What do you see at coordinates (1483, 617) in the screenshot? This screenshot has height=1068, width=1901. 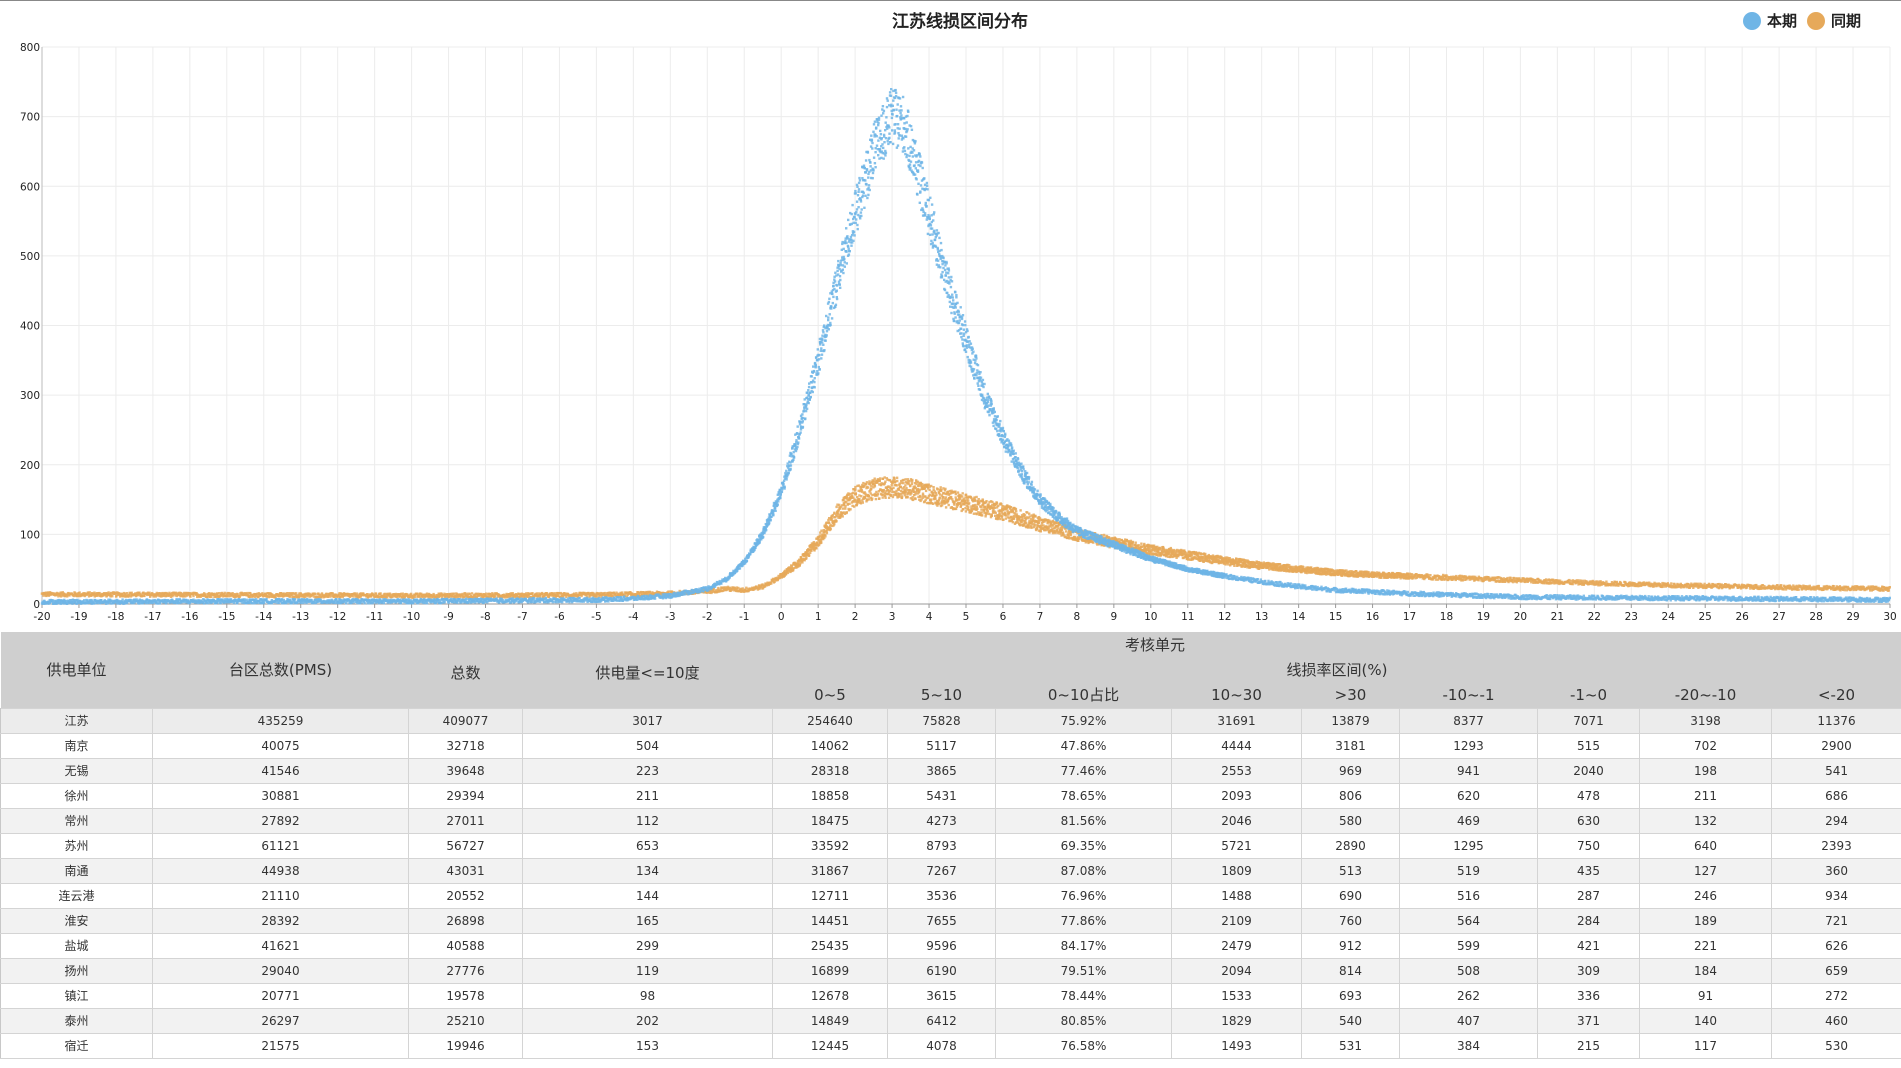 I see `x-tick-label: 19` at bounding box center [1483, 617].